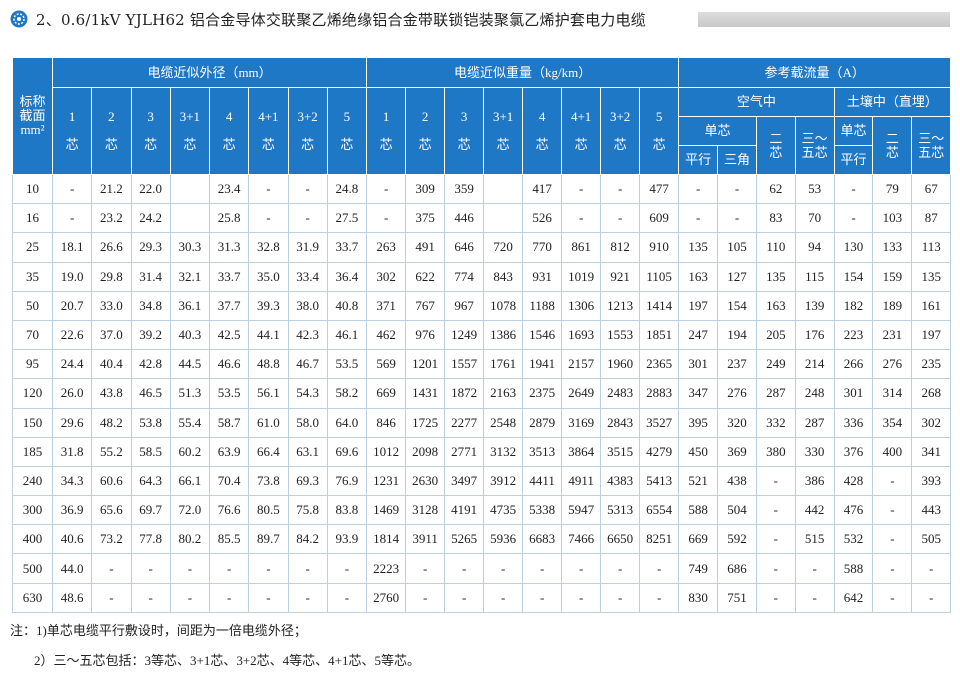  Describe the element at coordinates (72, 305) in the screenshot. I see `data-cell: 20.7` at that location.